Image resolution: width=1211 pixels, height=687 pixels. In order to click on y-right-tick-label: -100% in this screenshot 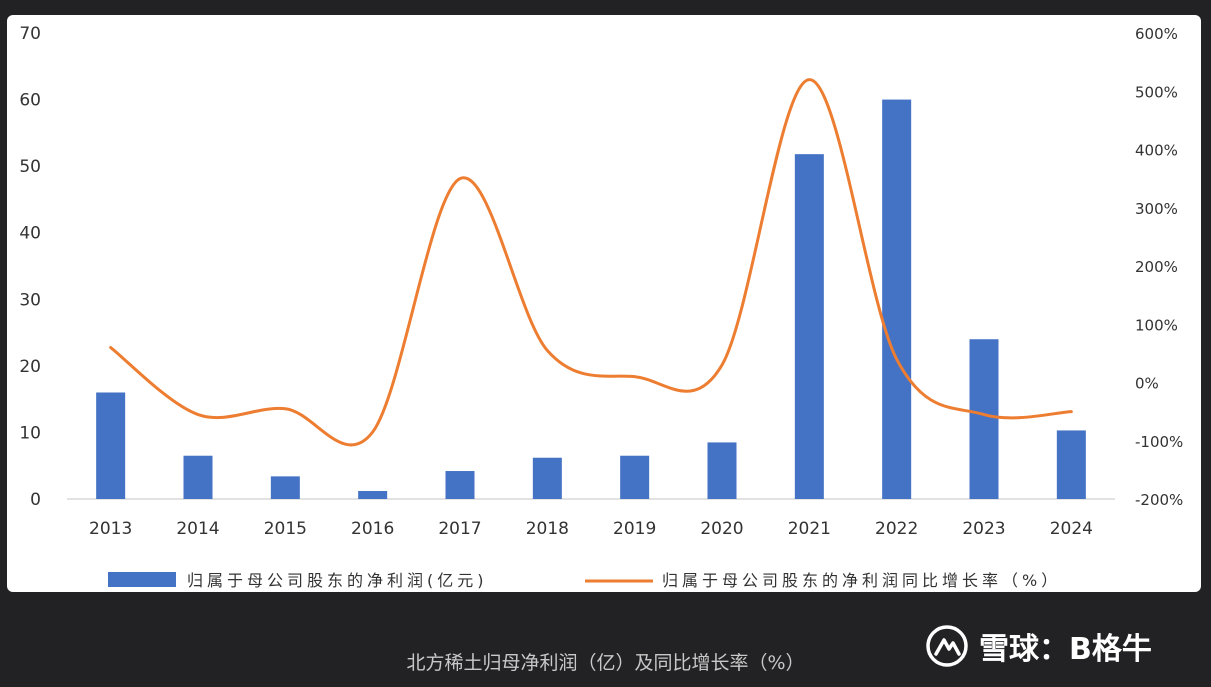, I will do `click(1159, 442)`.